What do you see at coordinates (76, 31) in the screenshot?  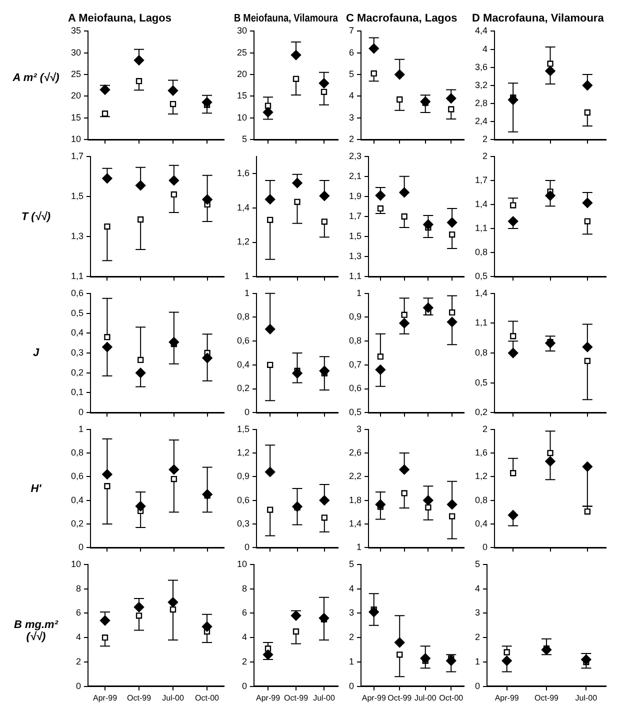 I see `y-tick-label: 35` at bounding box center [76, 31].